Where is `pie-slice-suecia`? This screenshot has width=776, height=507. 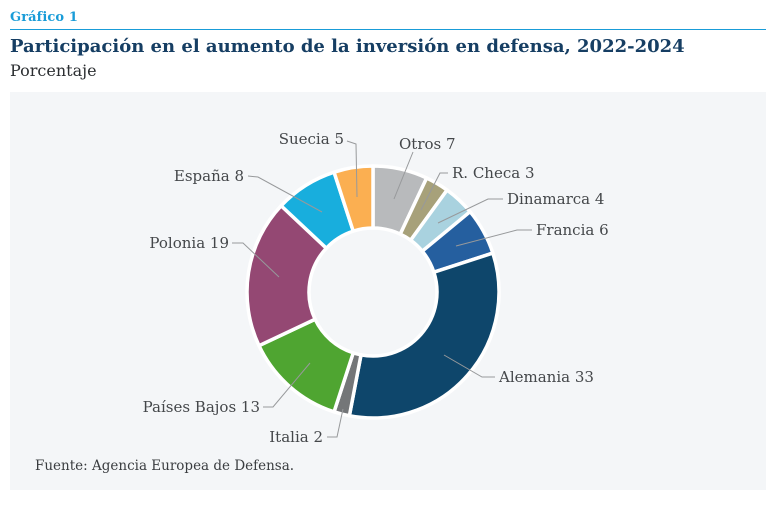 pie-slice-suecia is located at coordinates (353, 198).